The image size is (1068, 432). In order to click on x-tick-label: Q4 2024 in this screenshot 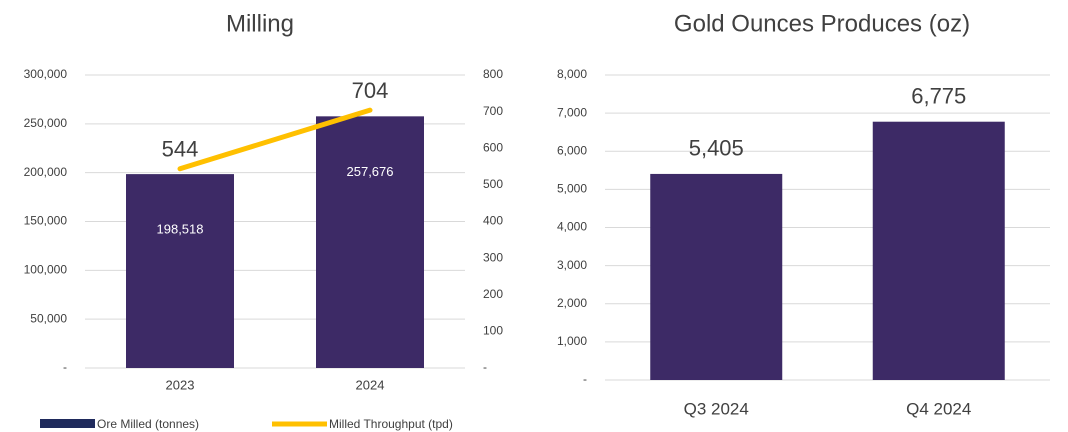, I will do `click(938, 408)`.